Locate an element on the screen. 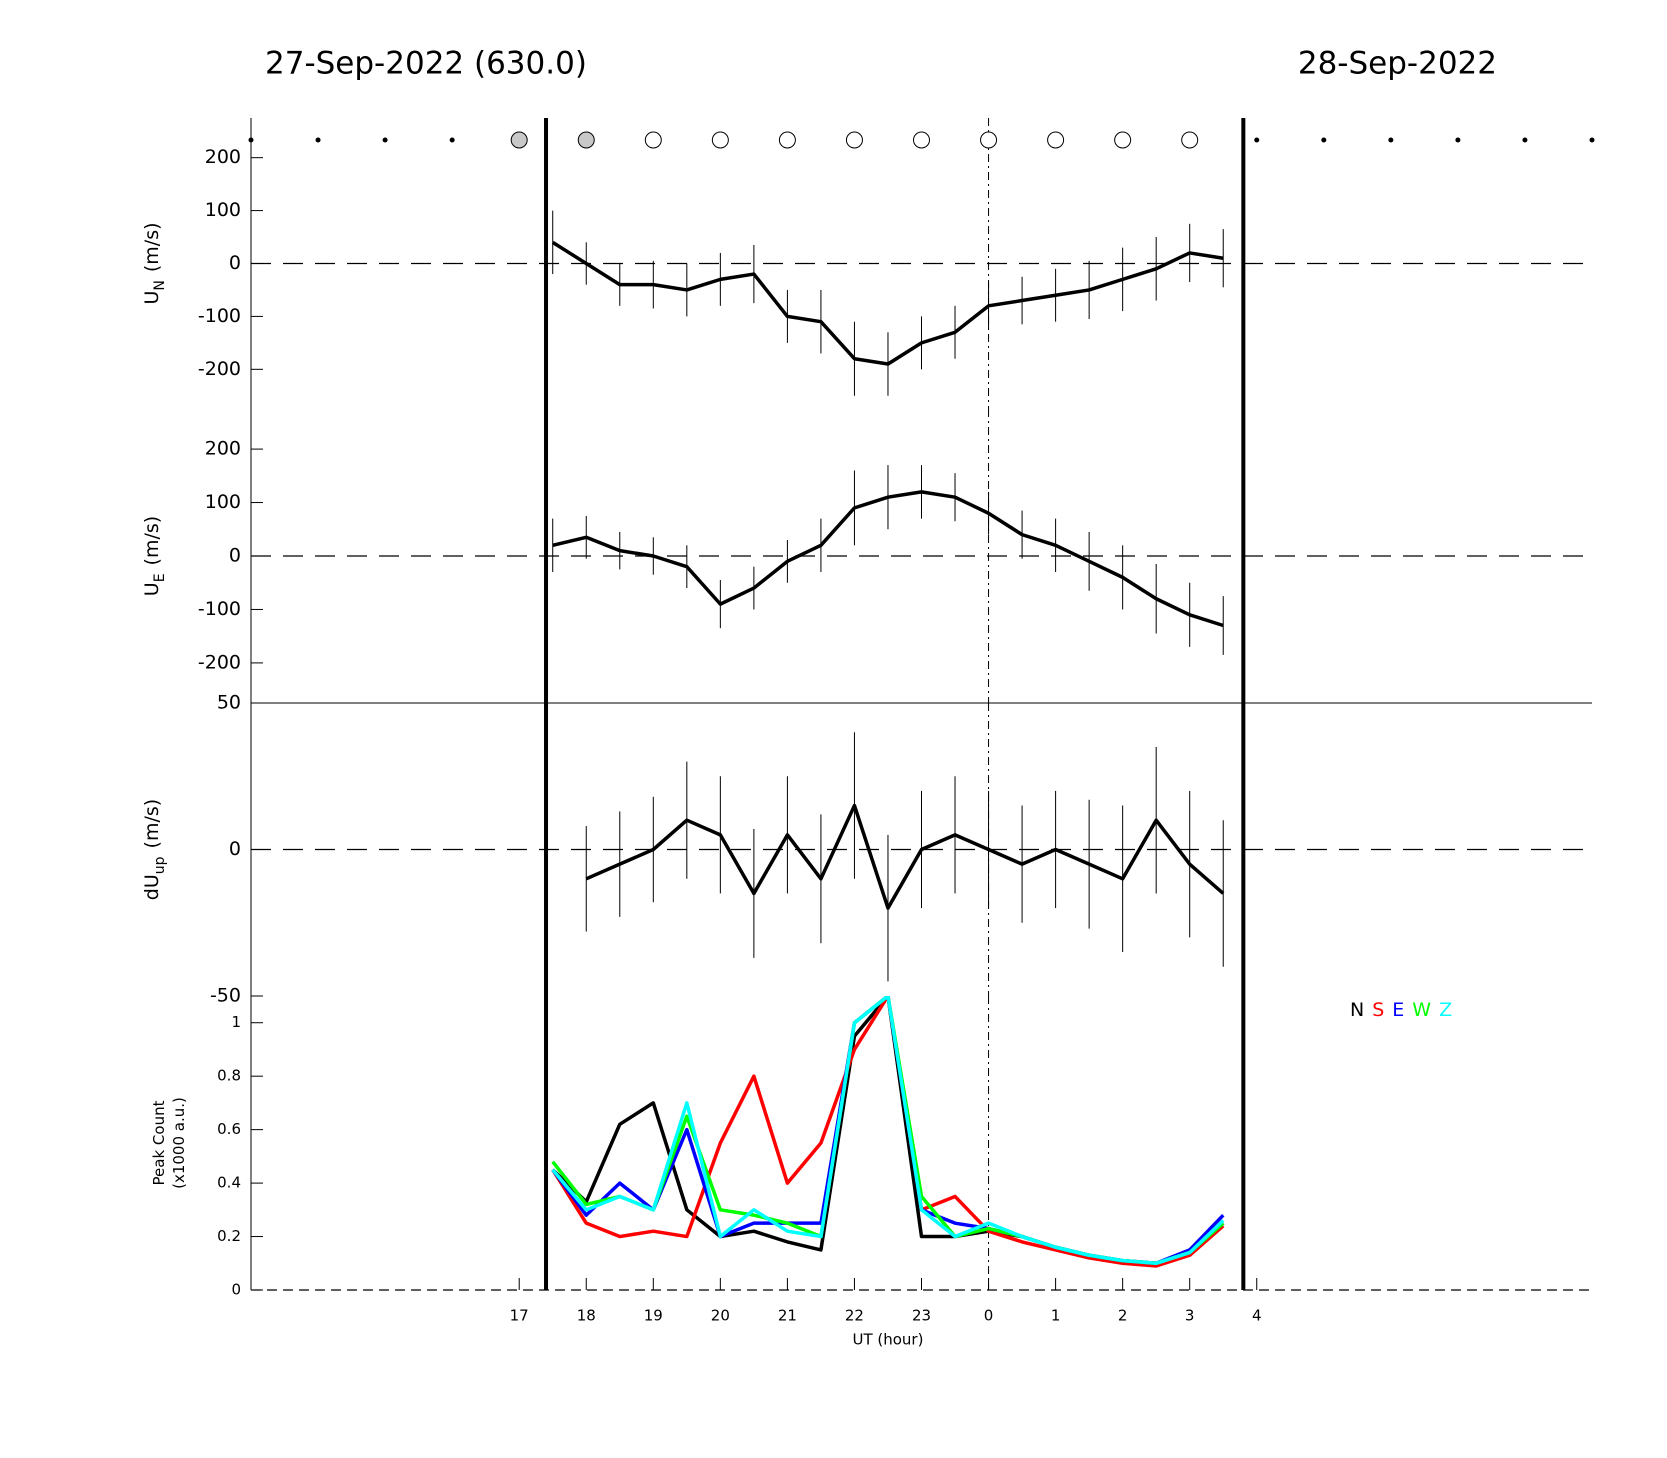 The width and height of the screenshot is (1667, 1458). chart-subtitle: 28-Sep-2022 is located at coordinates (1397, 64).